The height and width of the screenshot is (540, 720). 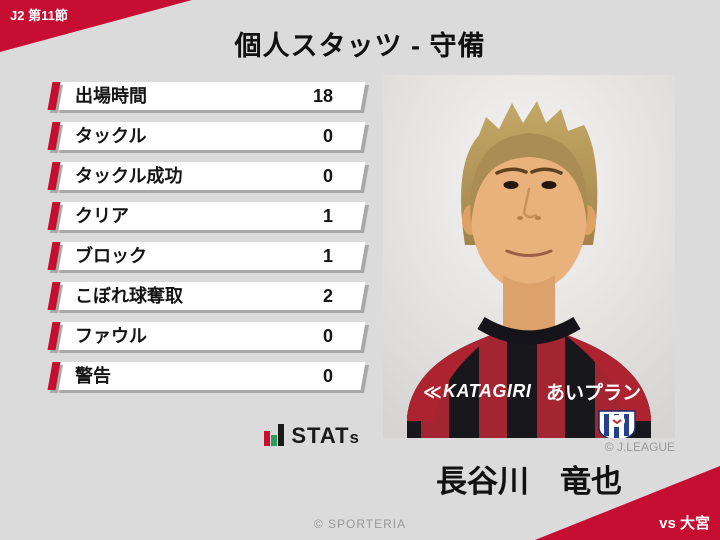 I want to click on stats-brand-logo: STATs, so click(x=205, y=435).